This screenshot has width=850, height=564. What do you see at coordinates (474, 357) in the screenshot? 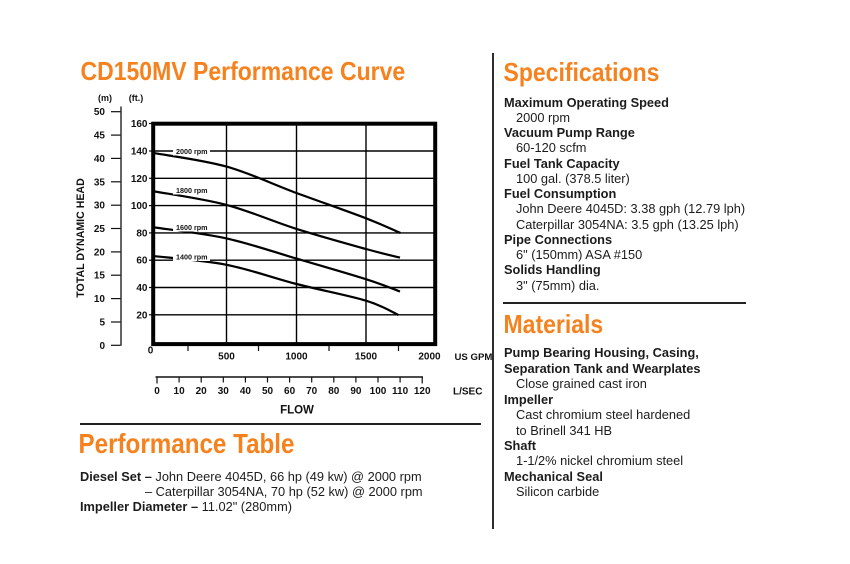
I see `svg-text: US GPM` at bounding box center [474, 357].